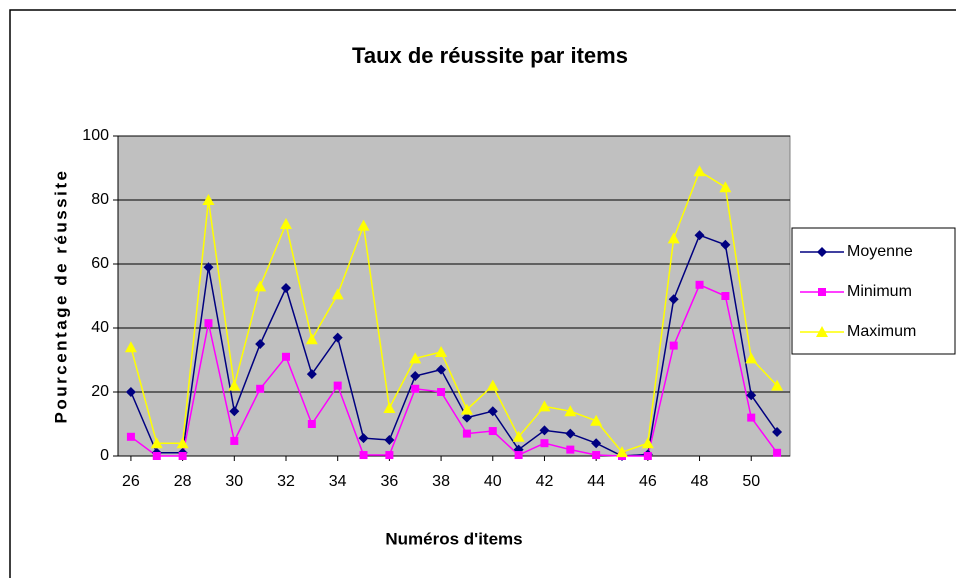 This screenshot has width=956, height=578. What do you see at coordinates (493, 481) in the screenshot?
I see `x-tick-label: 40` at bounding box center [493, 481].